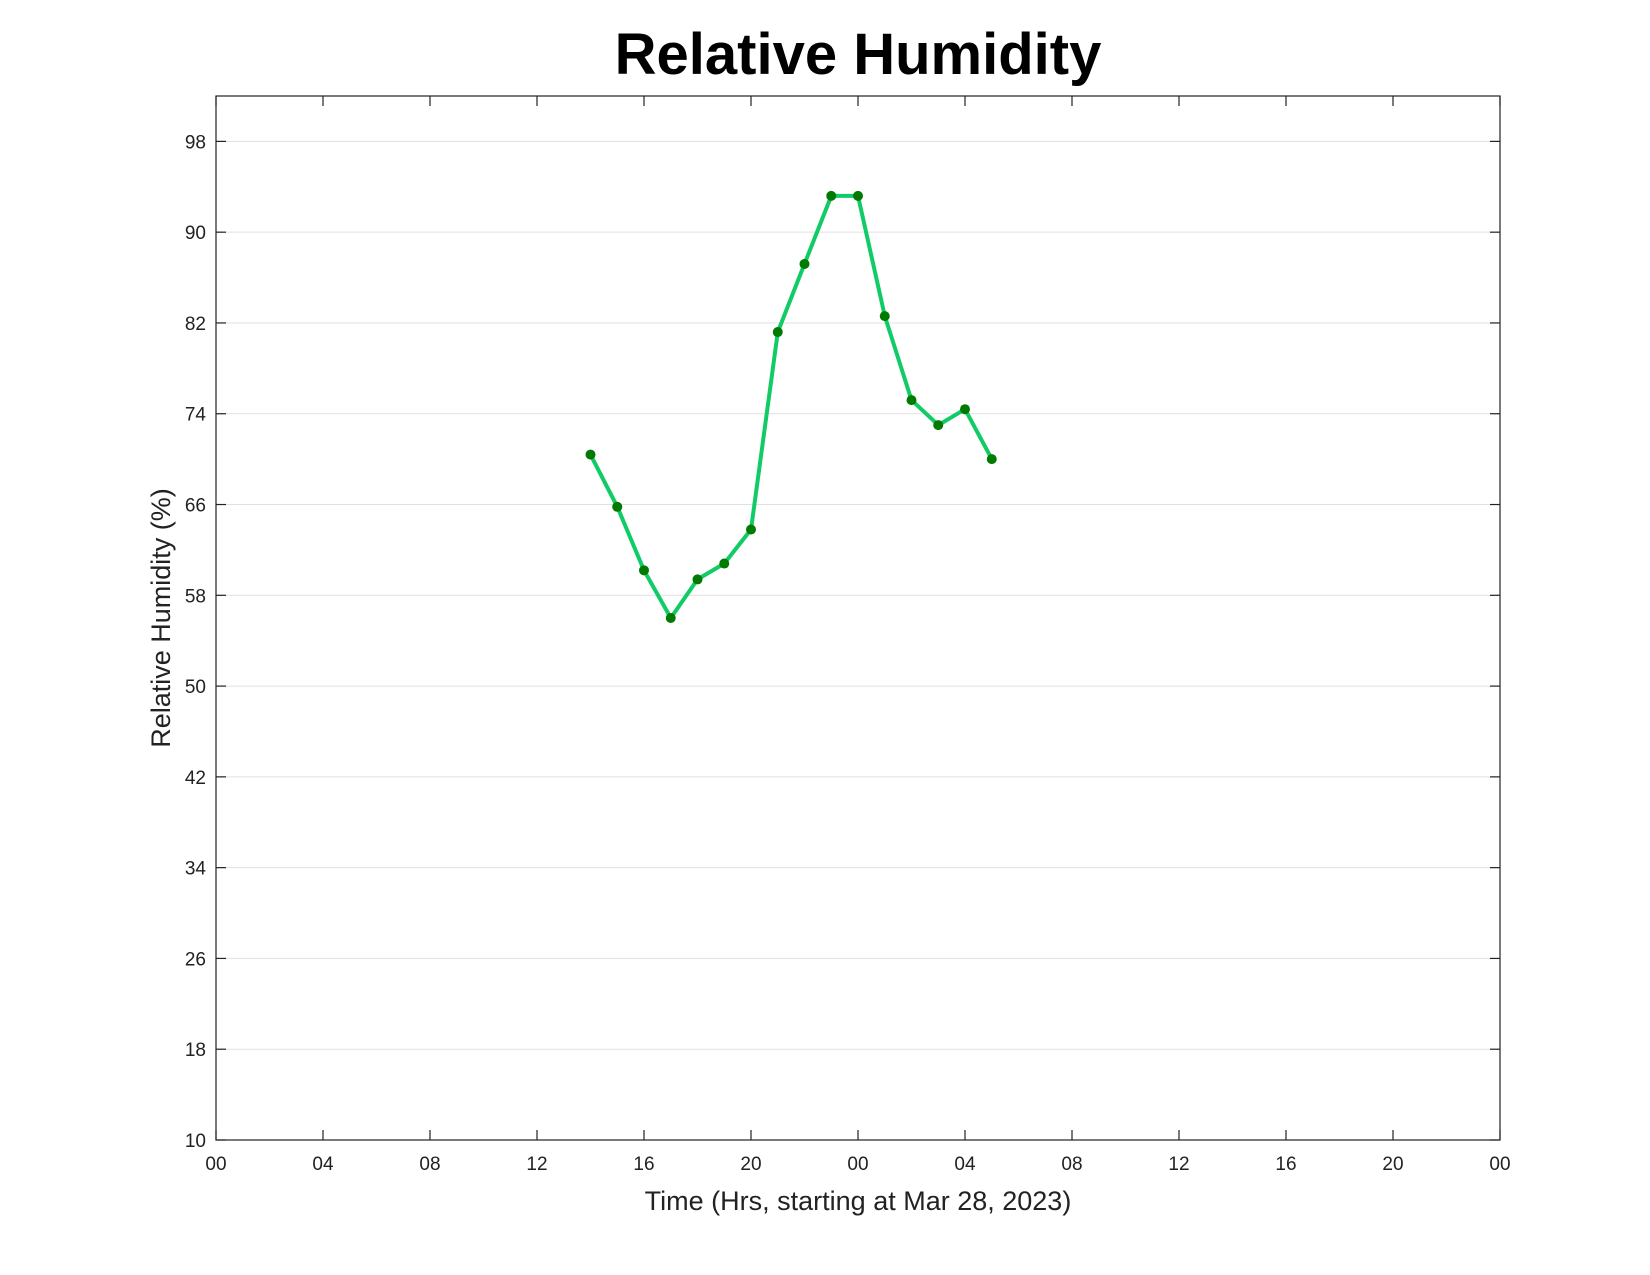  What do you see at coordinates (195, 687) in the screenshot?
I see `y-tick-label: 50` at bounding box center [195, 687].